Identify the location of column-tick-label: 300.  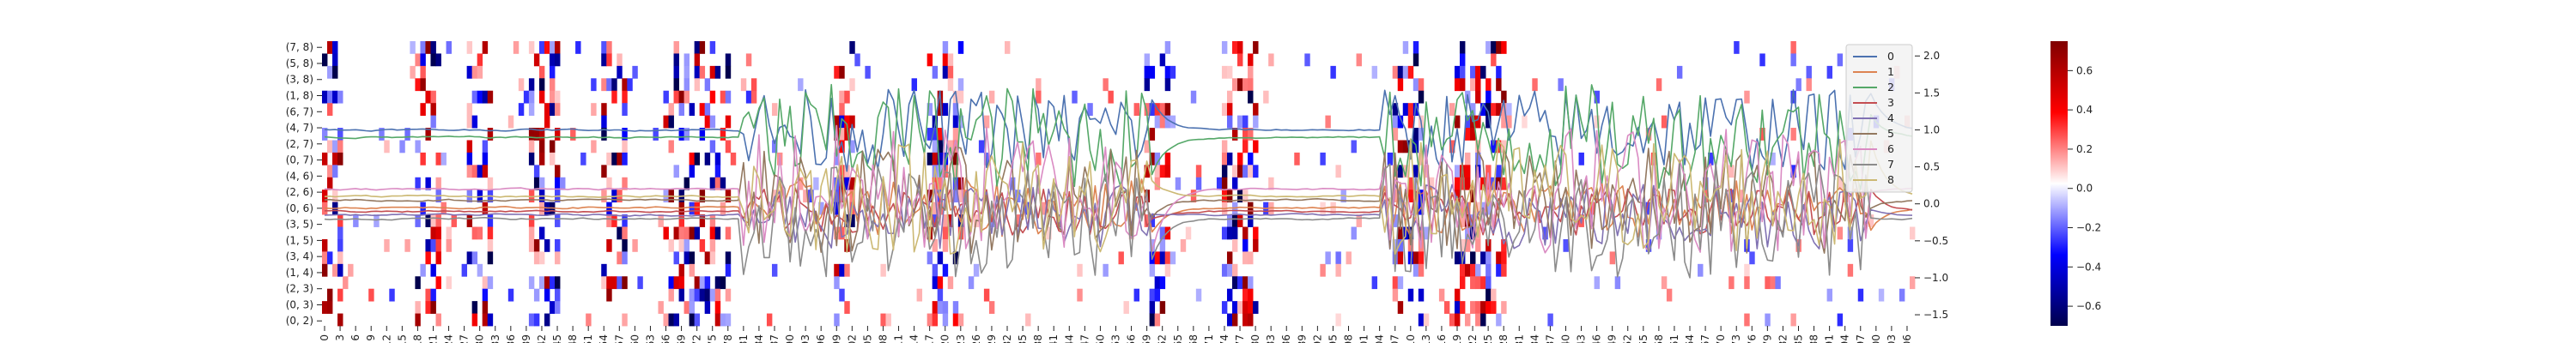
(1876, 338).